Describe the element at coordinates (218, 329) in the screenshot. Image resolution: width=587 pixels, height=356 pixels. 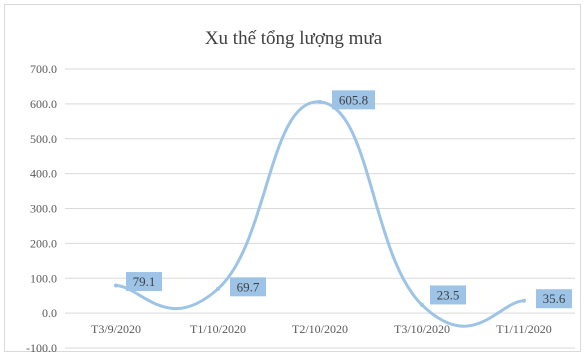
I see `x-tick-label: T1/10/2020` at that location.